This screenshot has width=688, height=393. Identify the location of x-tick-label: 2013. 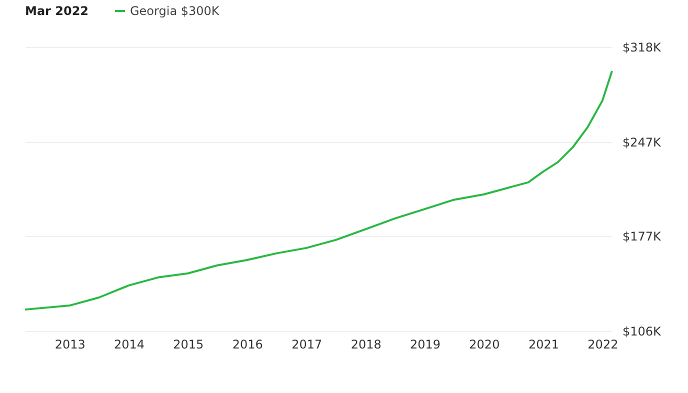
(70, 345).